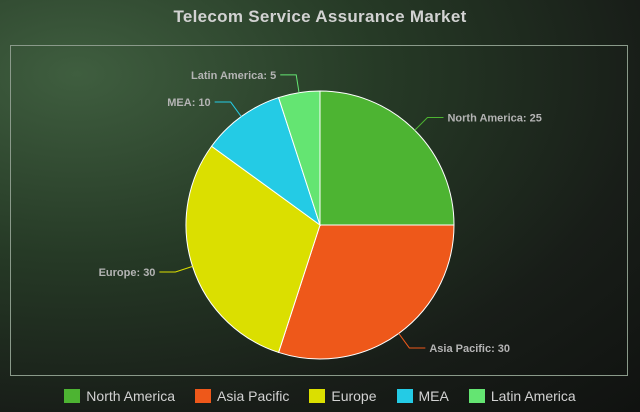 The image size is (640, 412). I want to click on legend-label: Europe, so click(354, 396).